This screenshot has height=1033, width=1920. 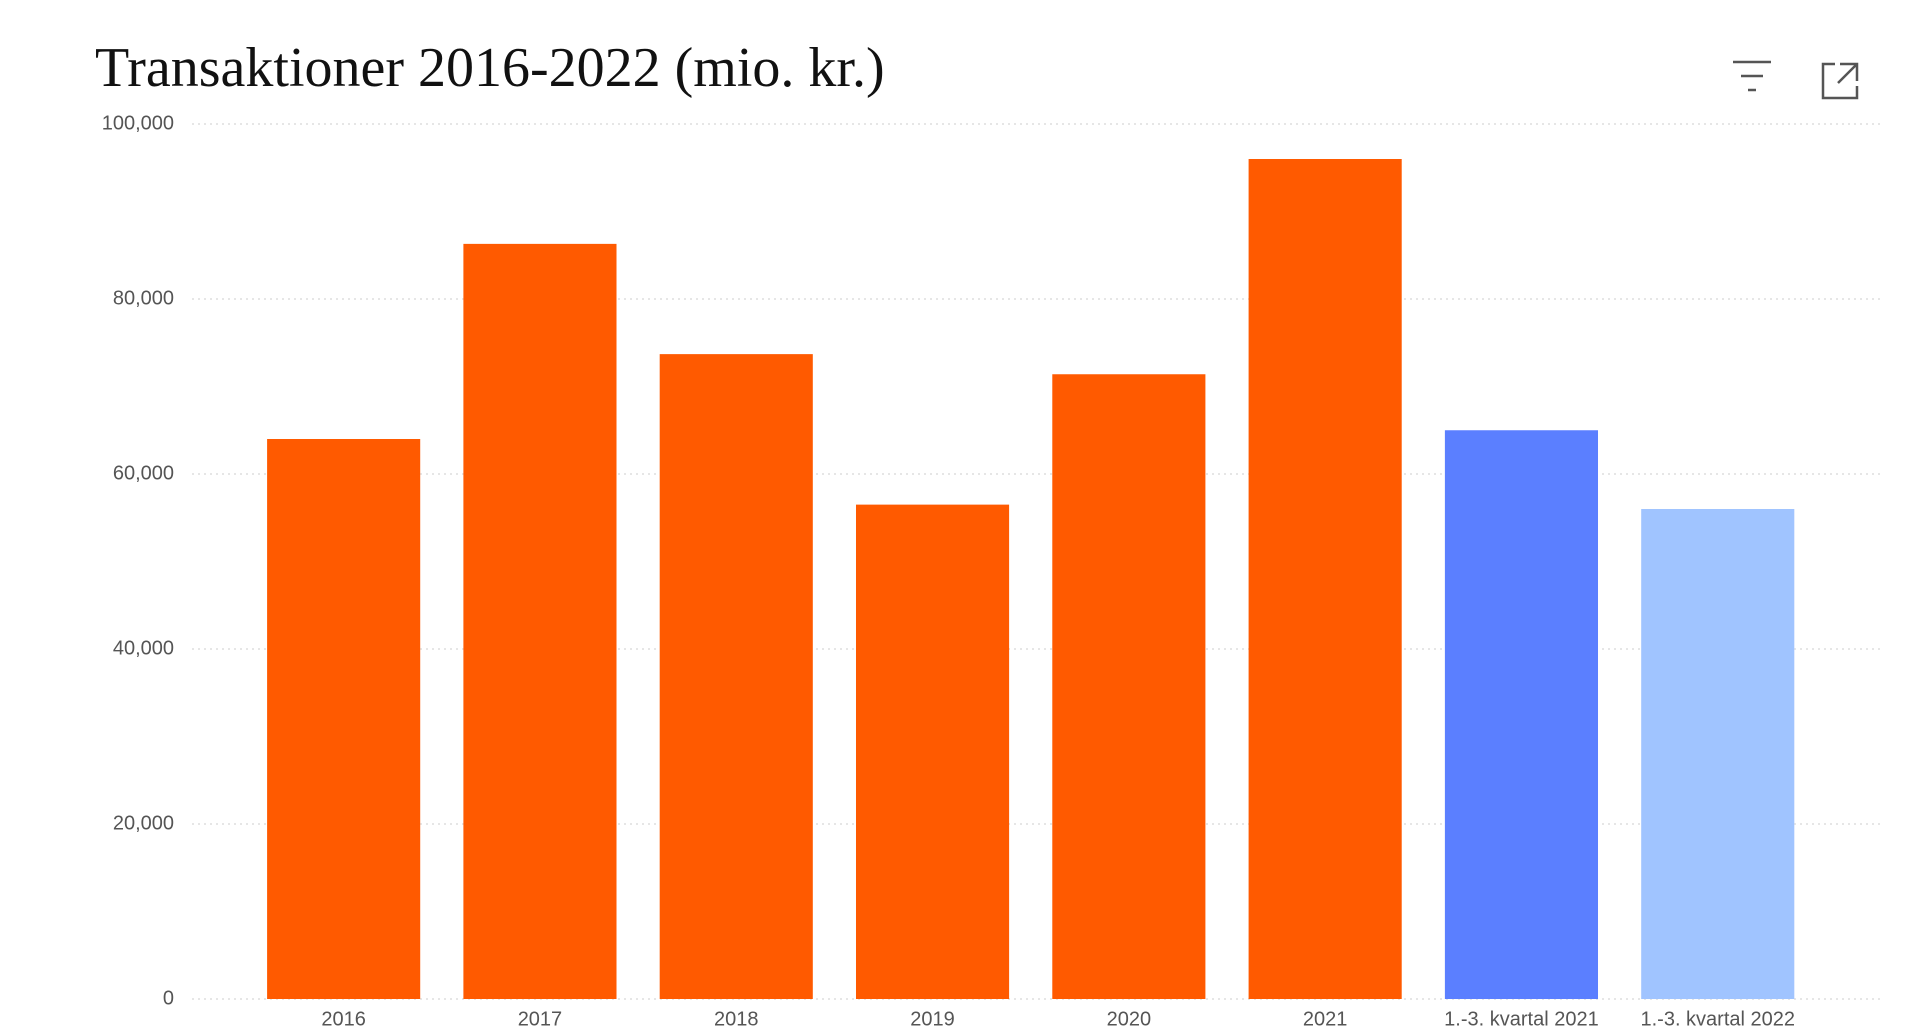 What do you see at coordinates (143, 473) in the screenshot?
I see `y-tick-label: 60,000` at bounding box center [143, 473].